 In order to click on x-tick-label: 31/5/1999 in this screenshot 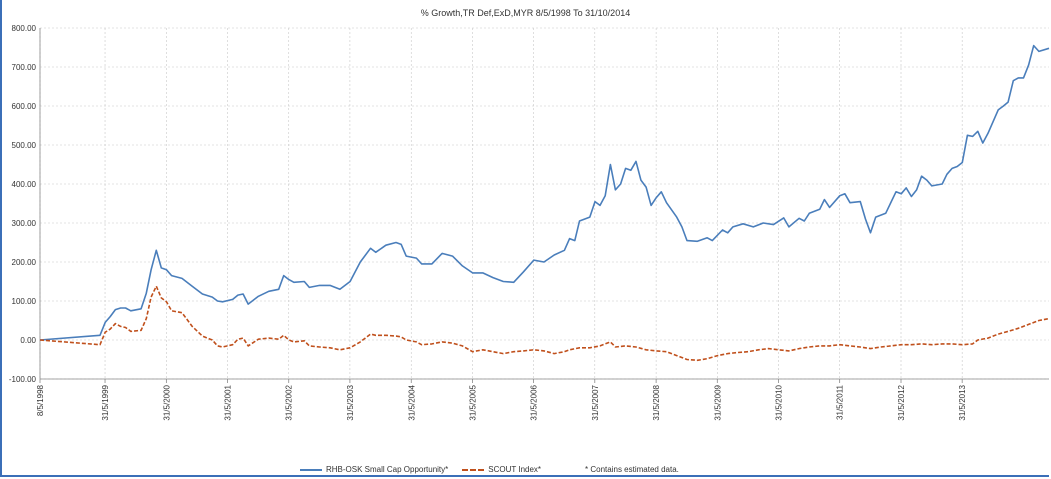, I will do `click(105, 402)`.